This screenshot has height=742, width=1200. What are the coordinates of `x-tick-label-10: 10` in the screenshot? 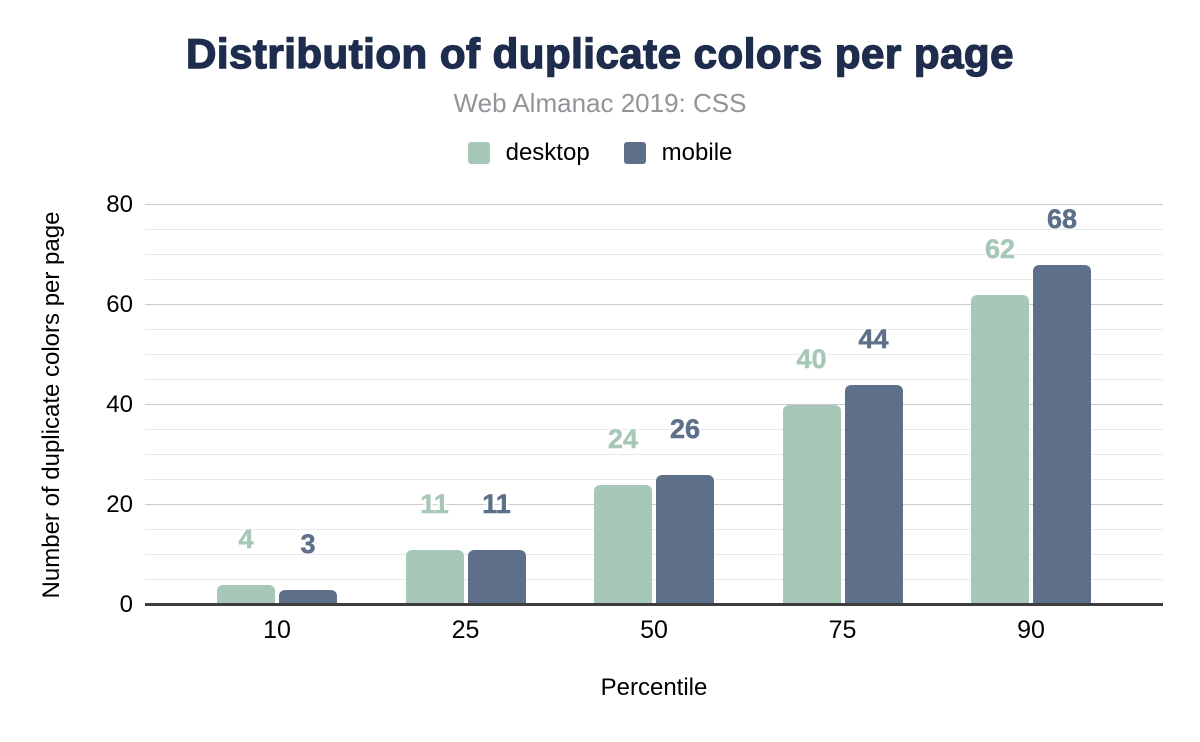 It's located at (277, 630).